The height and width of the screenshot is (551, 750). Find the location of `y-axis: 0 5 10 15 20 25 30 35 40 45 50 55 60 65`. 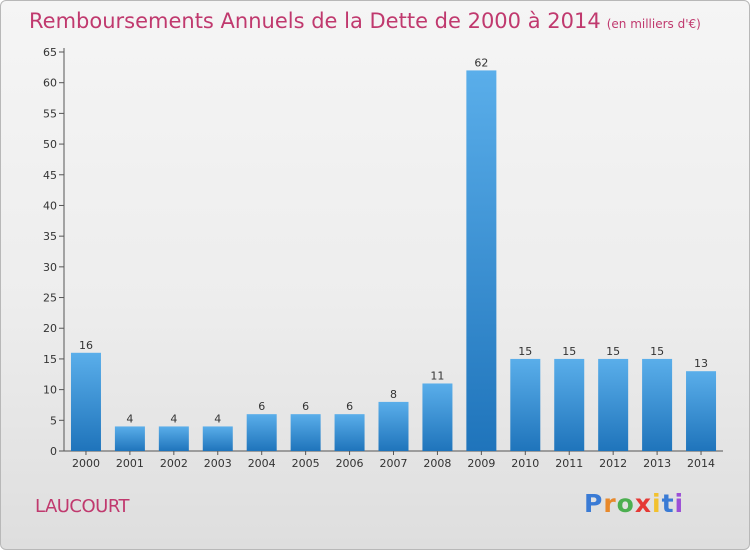

y-axis: 0 5 10 15 20 25 30 35 40 45 50 55 60 65 is located at coordinates (54, 252).